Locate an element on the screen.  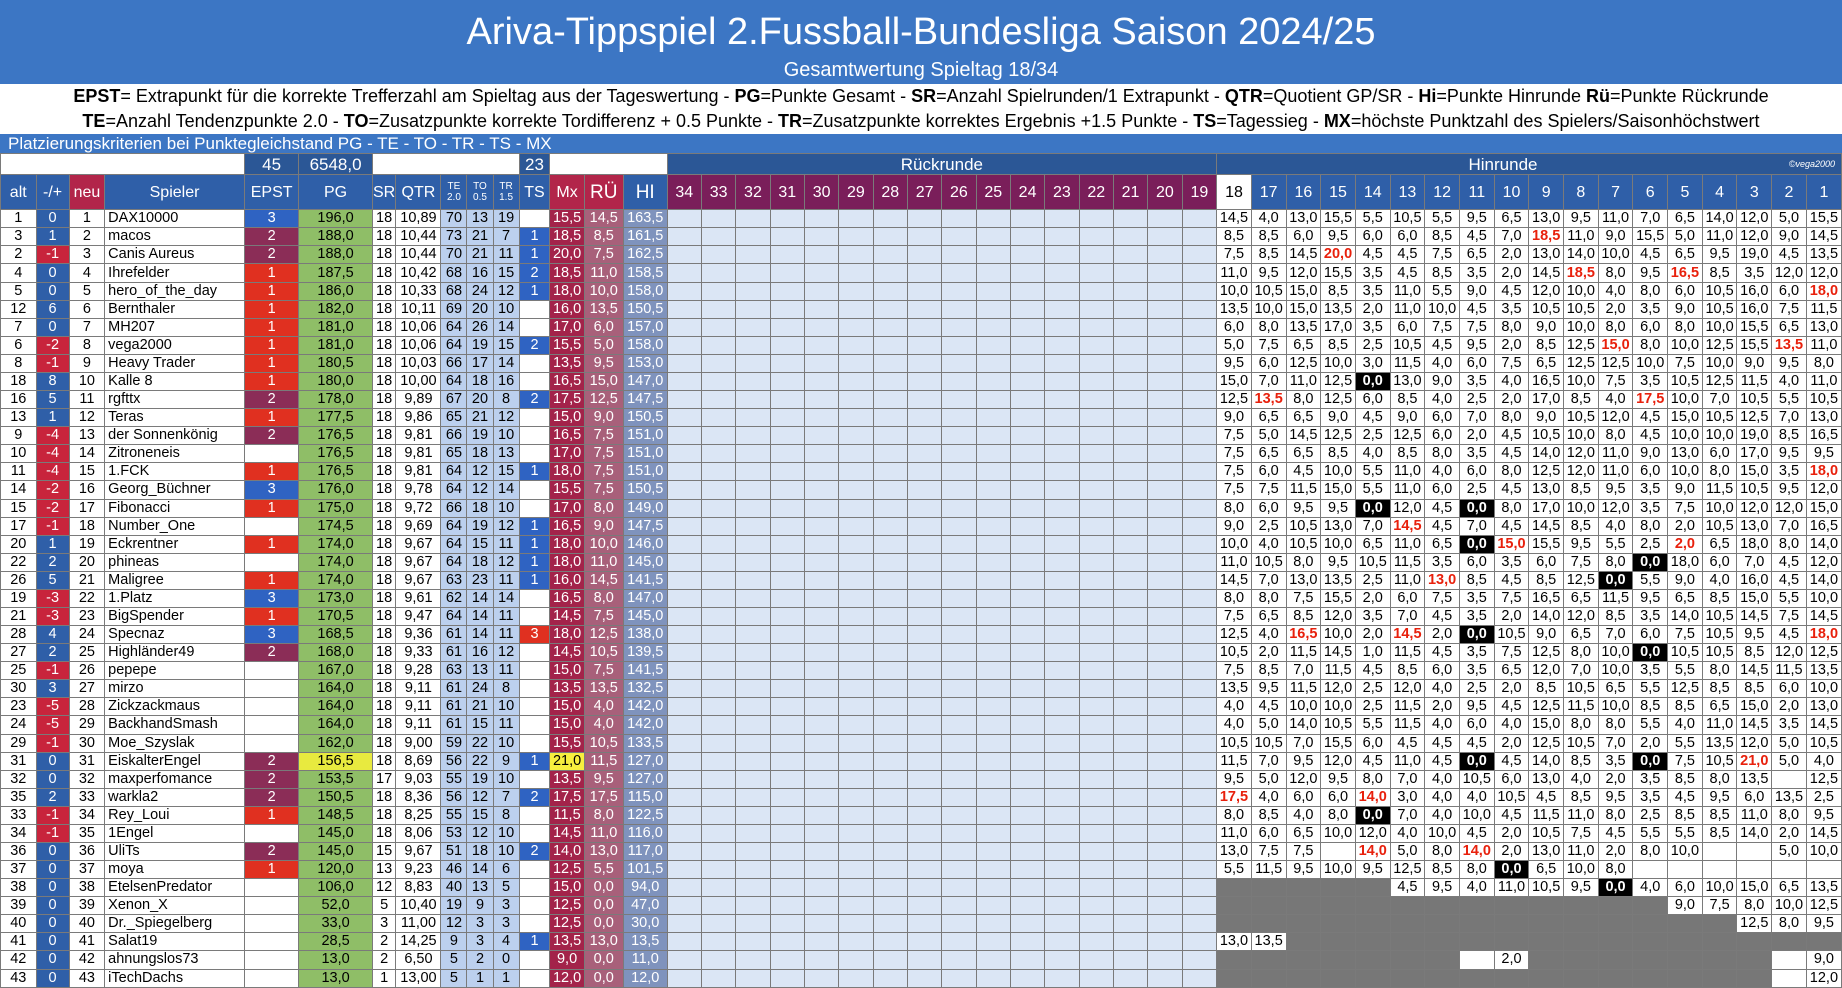
cell-sr: 2 is located at coordinates (384, 942).